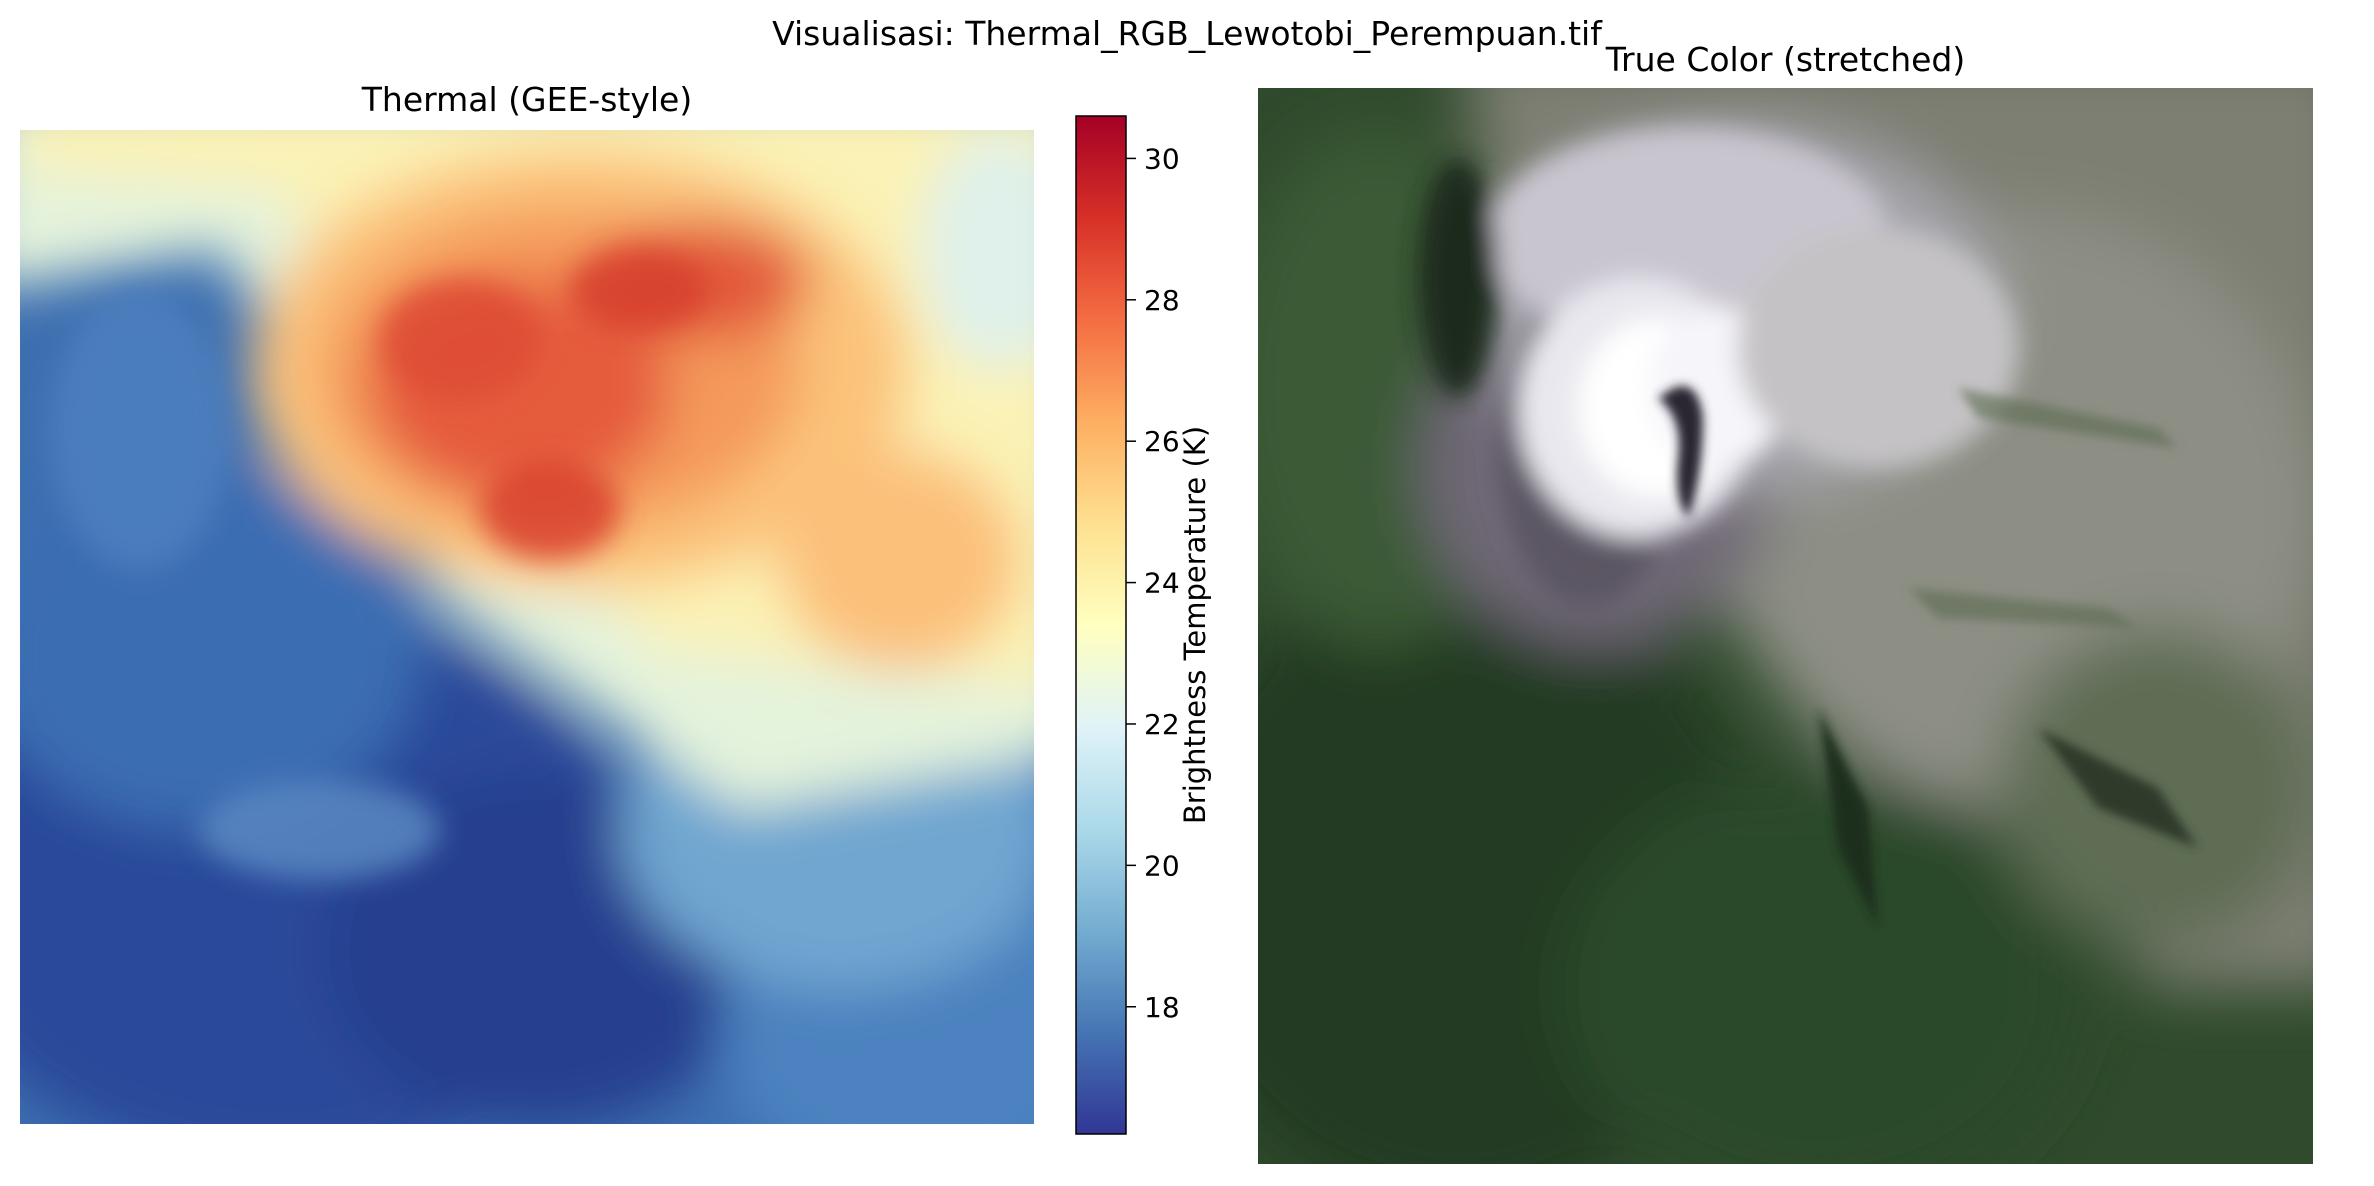 This screenshot has height=1186, width=2374. I want to click on colorbar-label: Brightness Temperature (K), so click(1195, 625).